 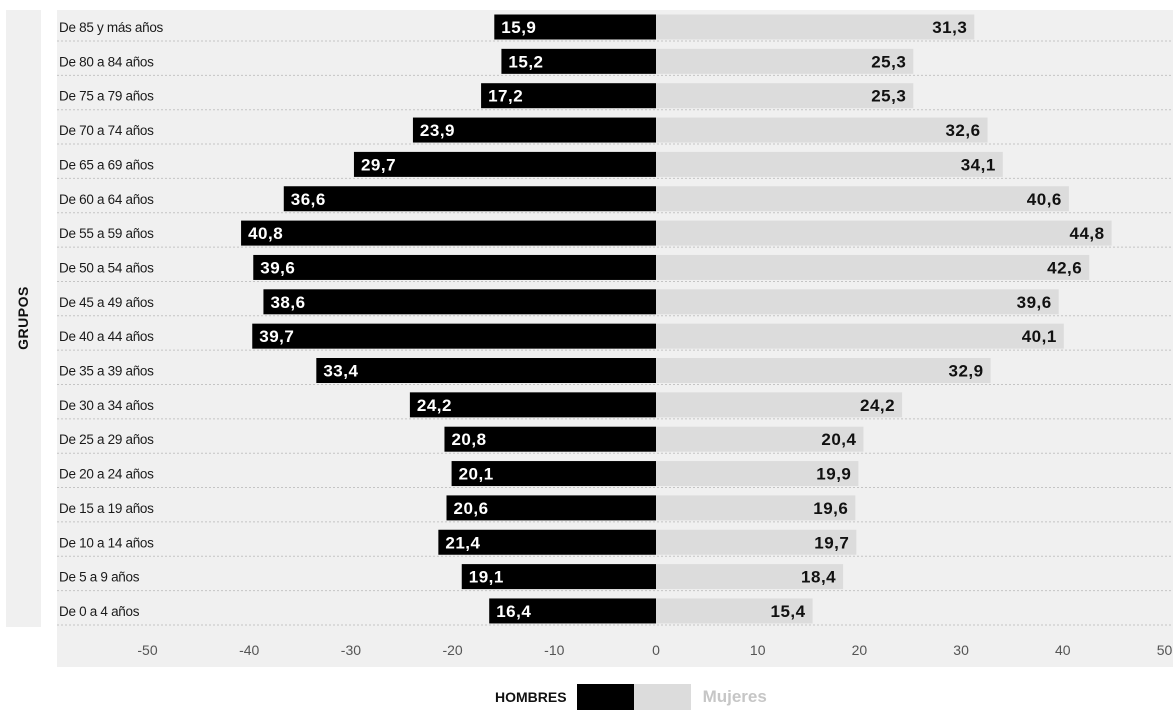 What do you see at coordinates (978, 164) in the screenshot?
I see `value-label-mujeres: 34,1` at bounding box center [978, 164].